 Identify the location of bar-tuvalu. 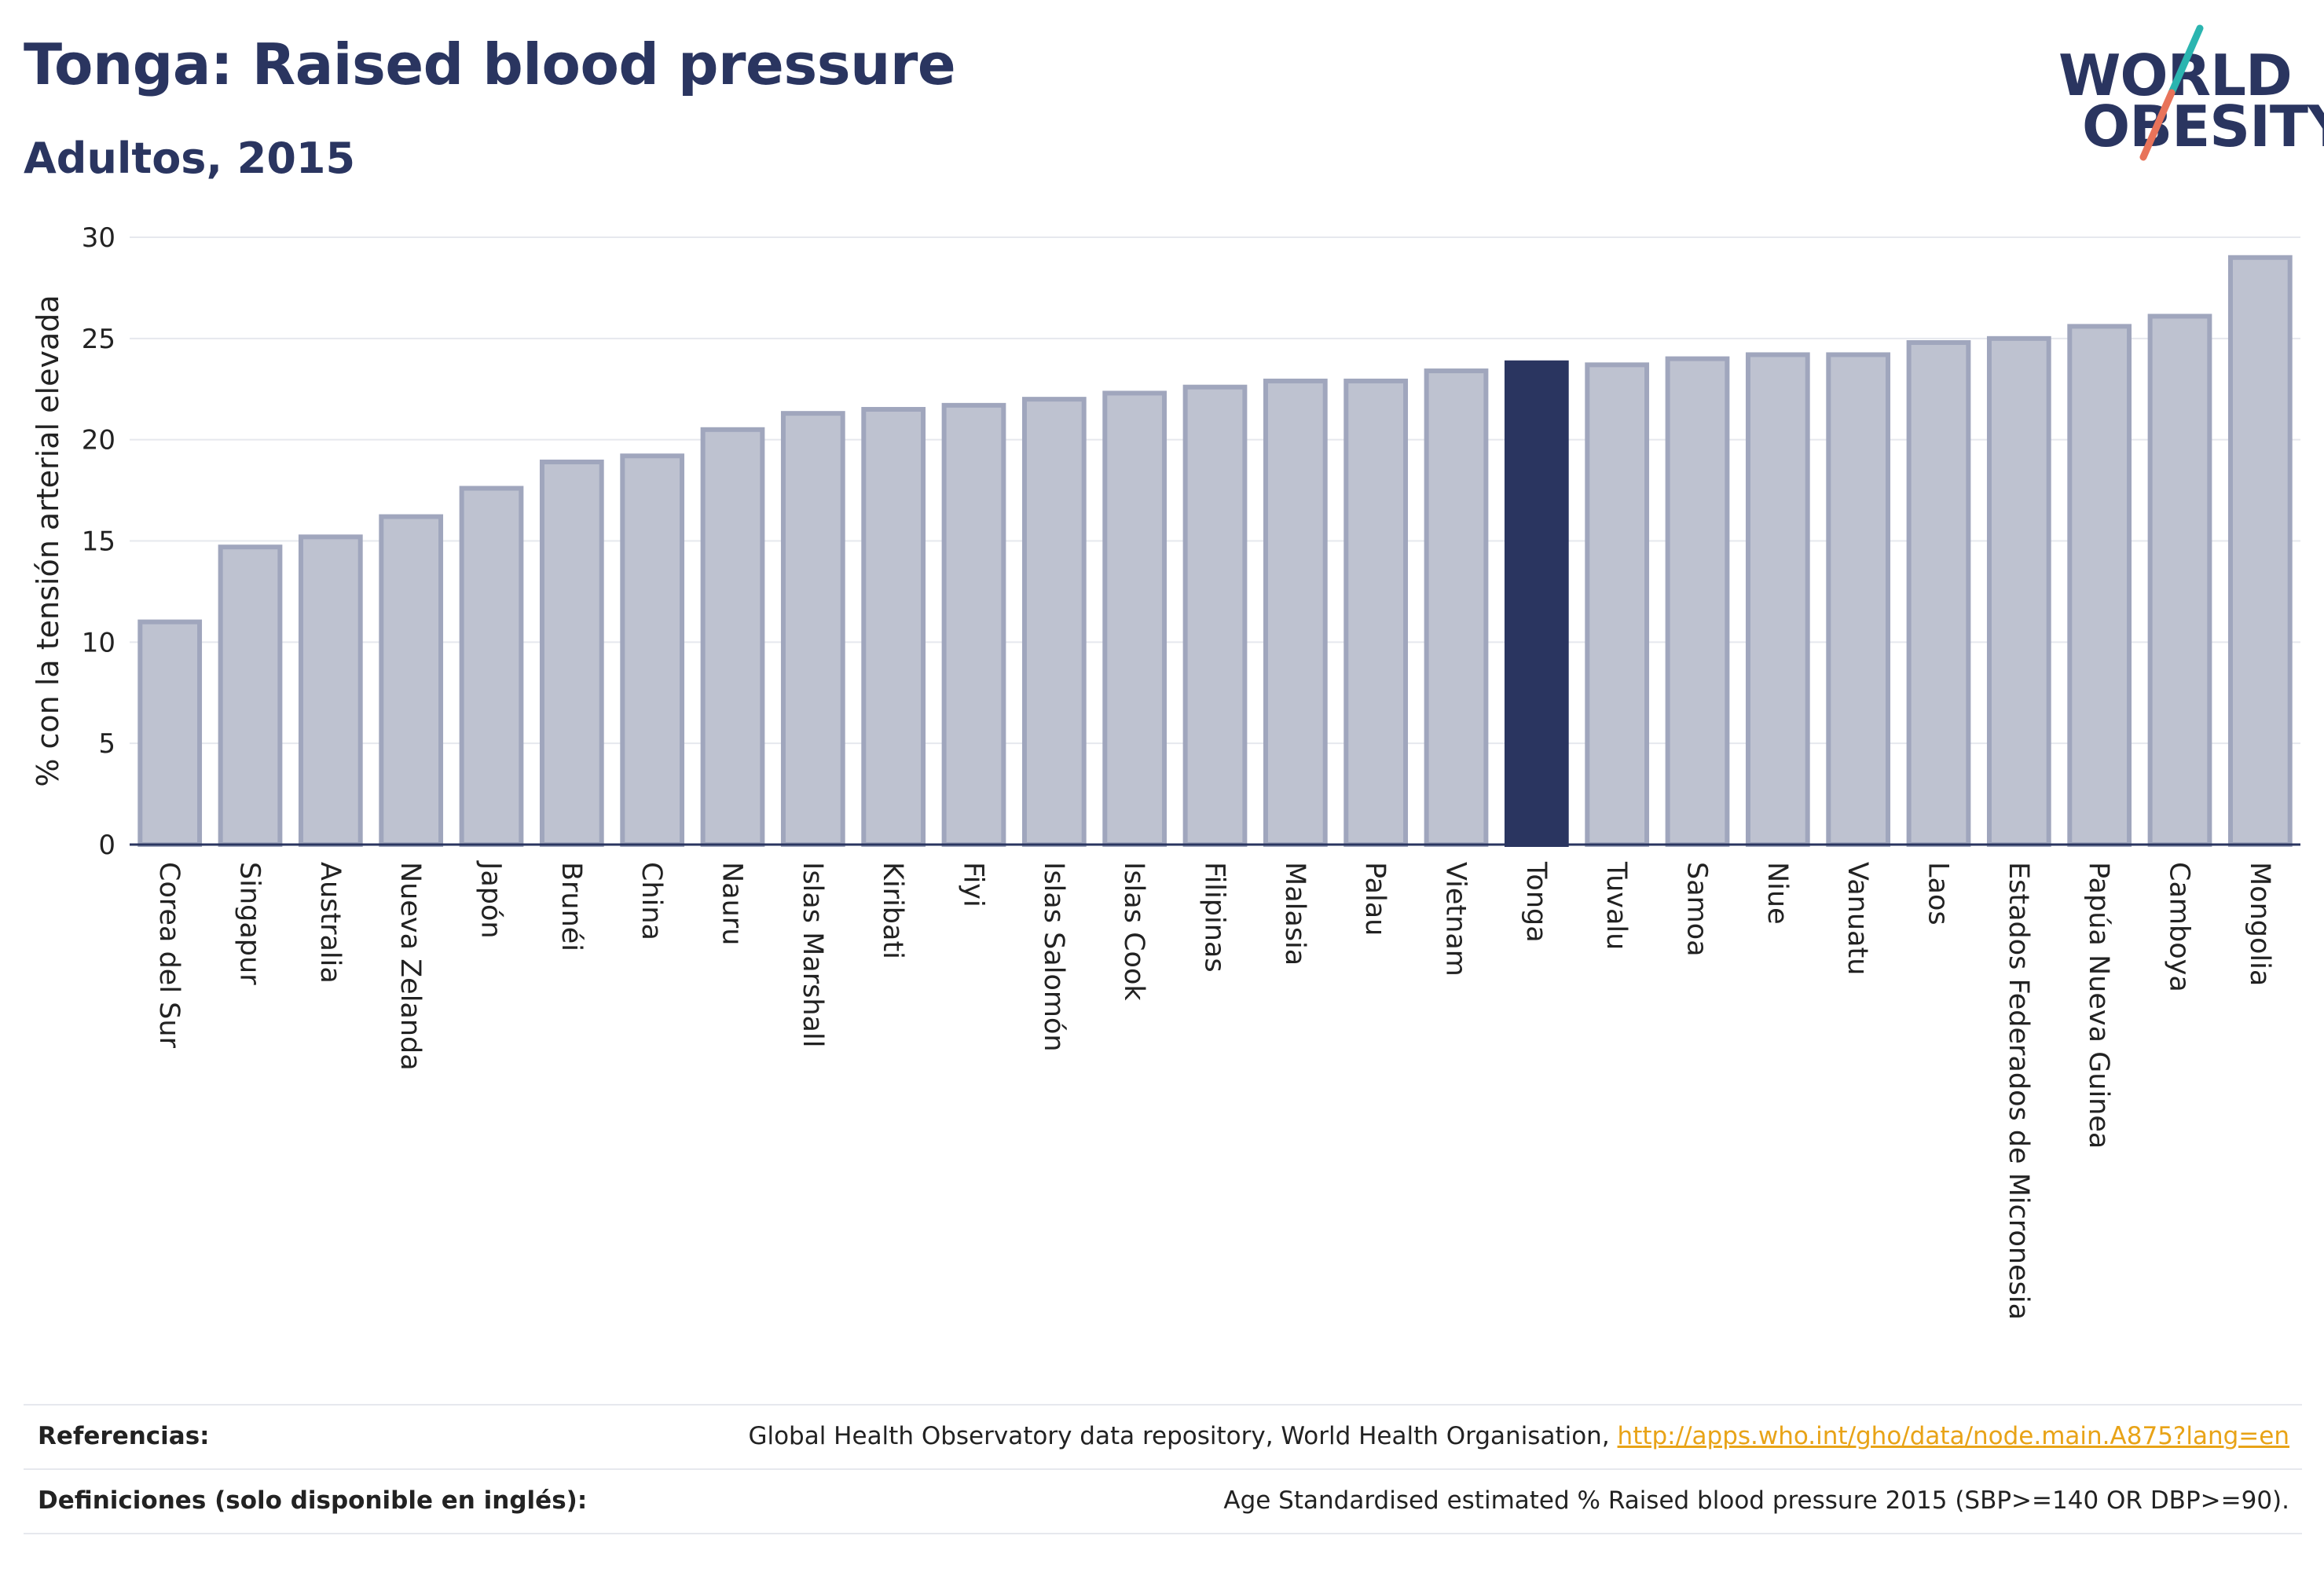
(1617, 604).